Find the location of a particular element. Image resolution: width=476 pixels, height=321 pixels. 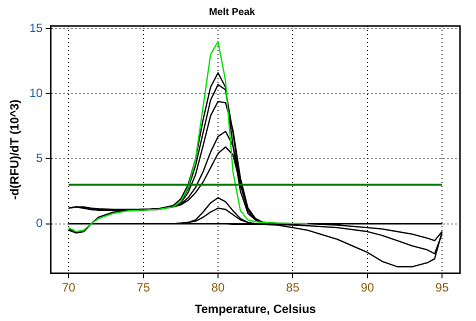

y-tick-label: 15 is located at coordinates (36, 27).